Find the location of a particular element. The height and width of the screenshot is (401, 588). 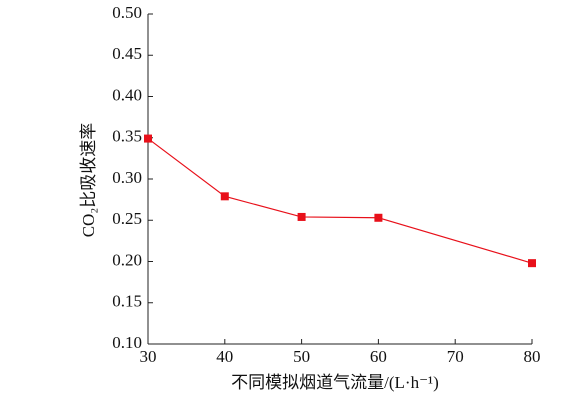

x-tick-label: 80 is located at coordinates (532, 356).